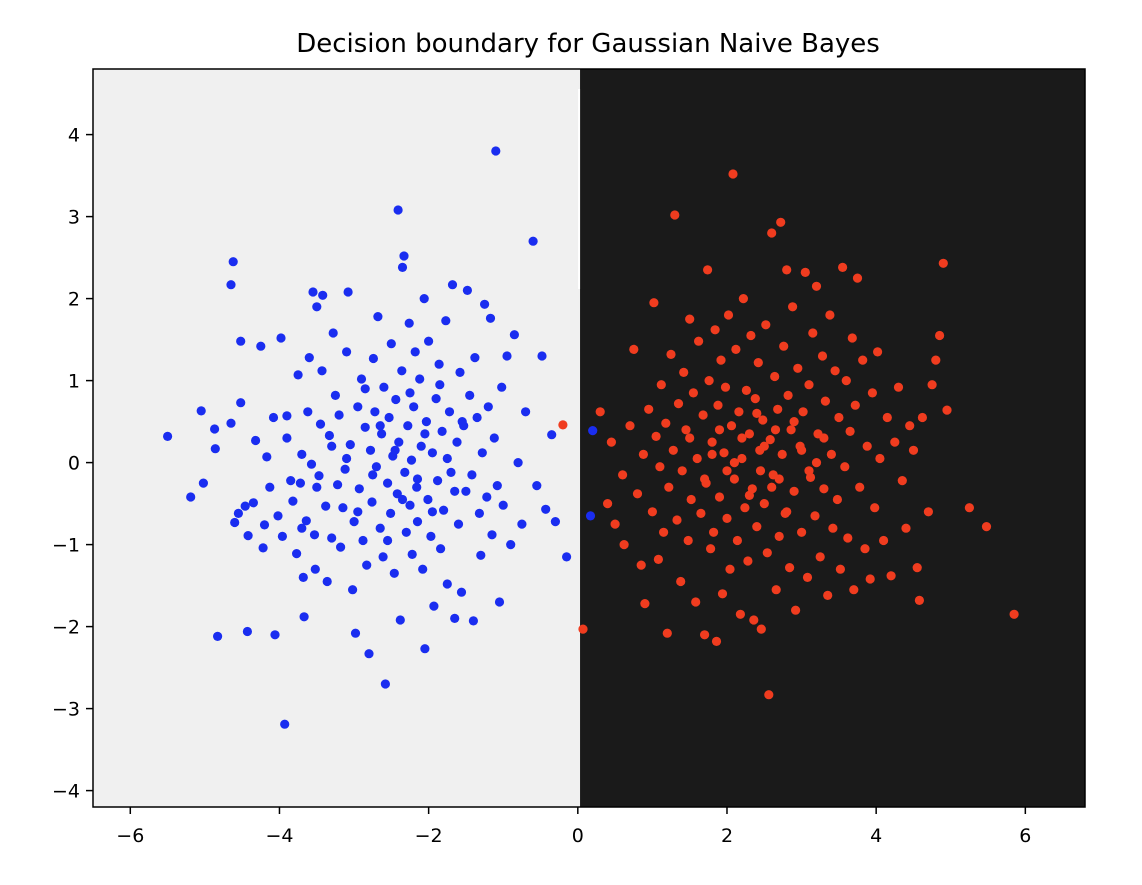  I want to click on x-tick-label: 6, so click(1025, 836).